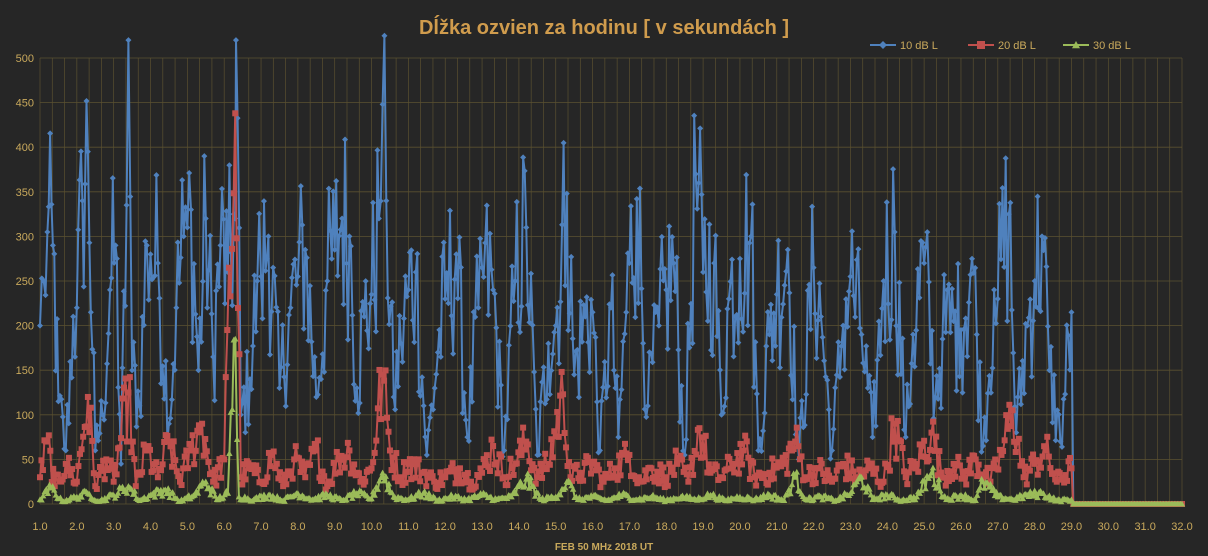 This screenshot has height=556, width=1208. What do you see at coordinates (334, 527) in the screenshot?
I see `x-tick-label: 9.0` at bounding box center [334, 527].